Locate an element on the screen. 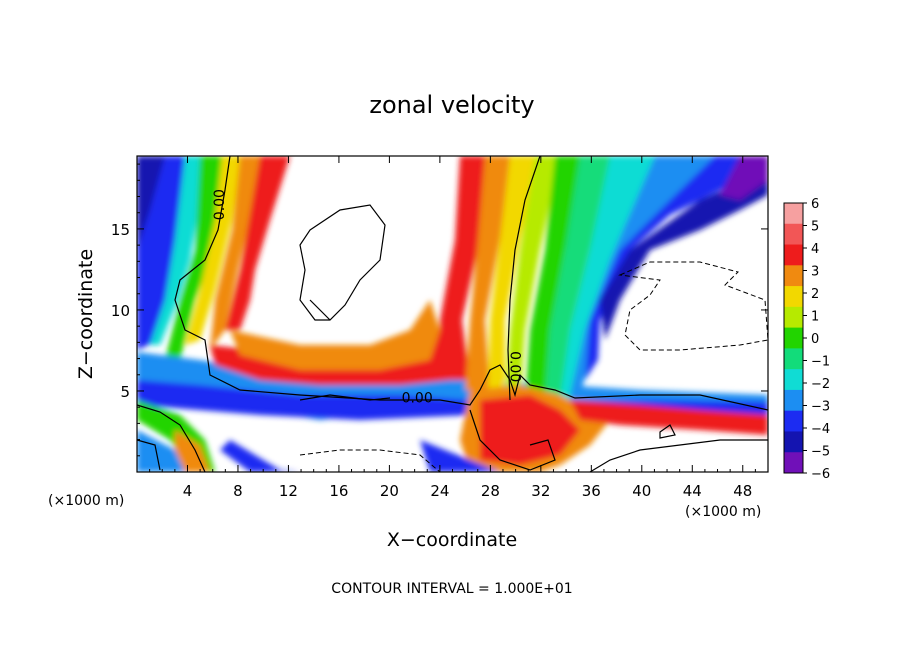  colorbar-label: −6 is located at coordinates (820, 474).